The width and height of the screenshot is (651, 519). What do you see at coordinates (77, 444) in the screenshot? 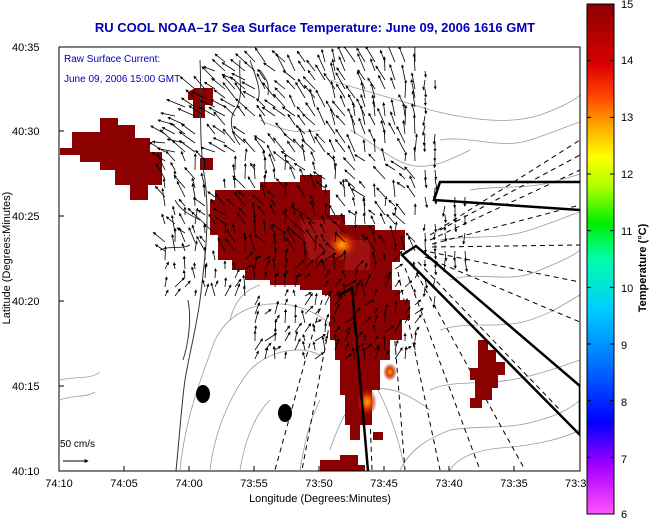
I see `scale-label: 50 cm/s` at bounding box center [77, 444].